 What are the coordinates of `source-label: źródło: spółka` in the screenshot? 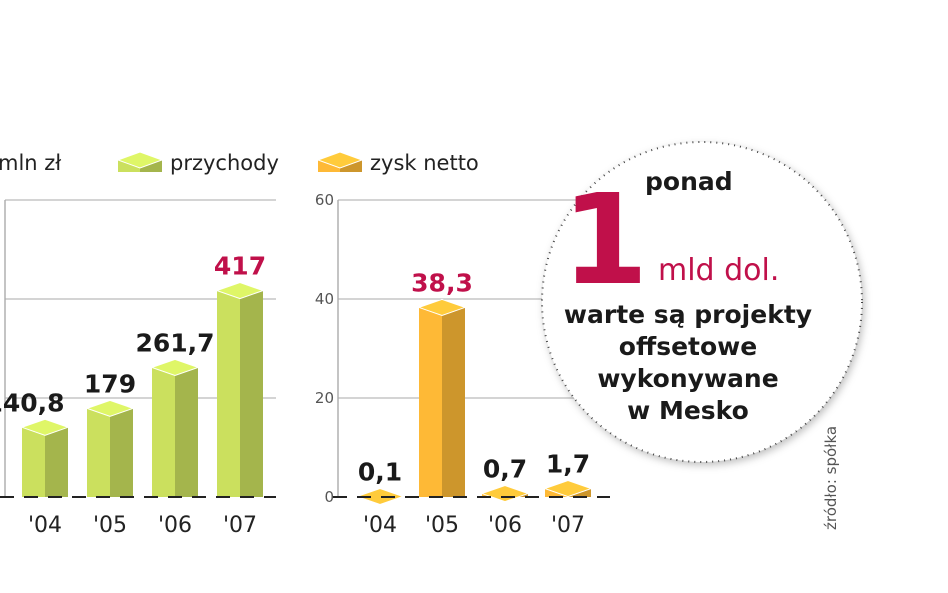 It's located at (831, 478).